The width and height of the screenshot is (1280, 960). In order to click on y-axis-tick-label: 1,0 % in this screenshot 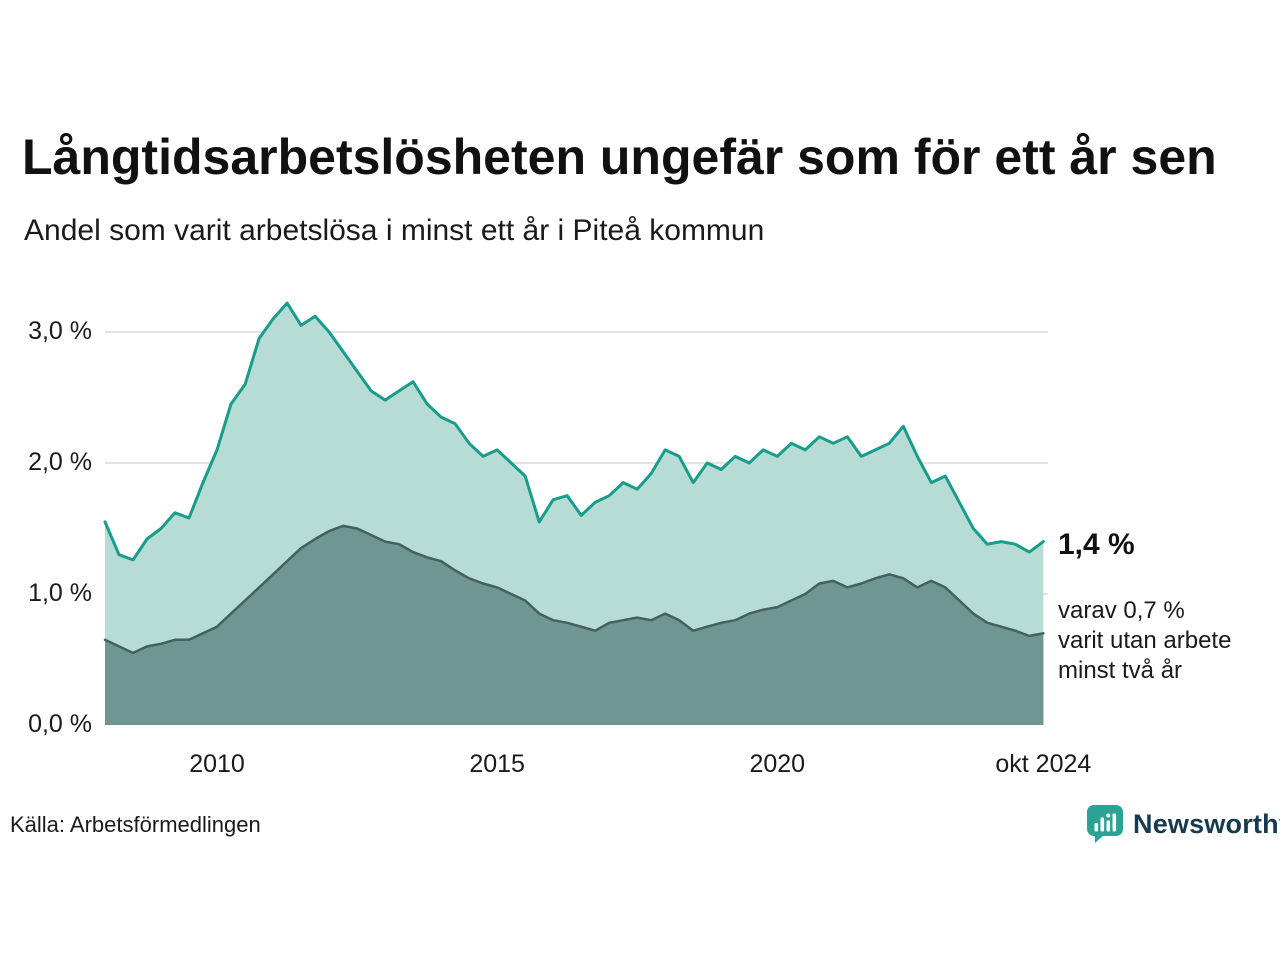, I will do `click(60, 592)`.